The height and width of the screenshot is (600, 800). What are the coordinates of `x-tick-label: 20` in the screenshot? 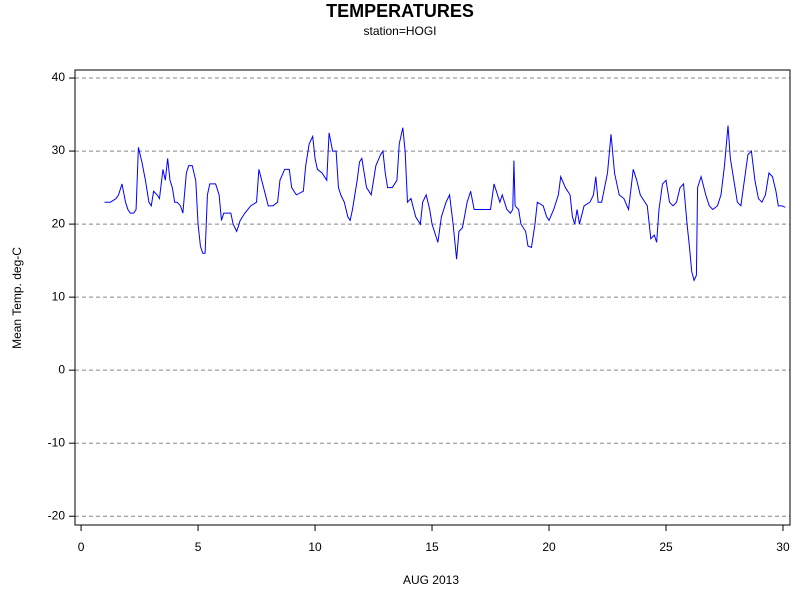 It's located at (549, 547).